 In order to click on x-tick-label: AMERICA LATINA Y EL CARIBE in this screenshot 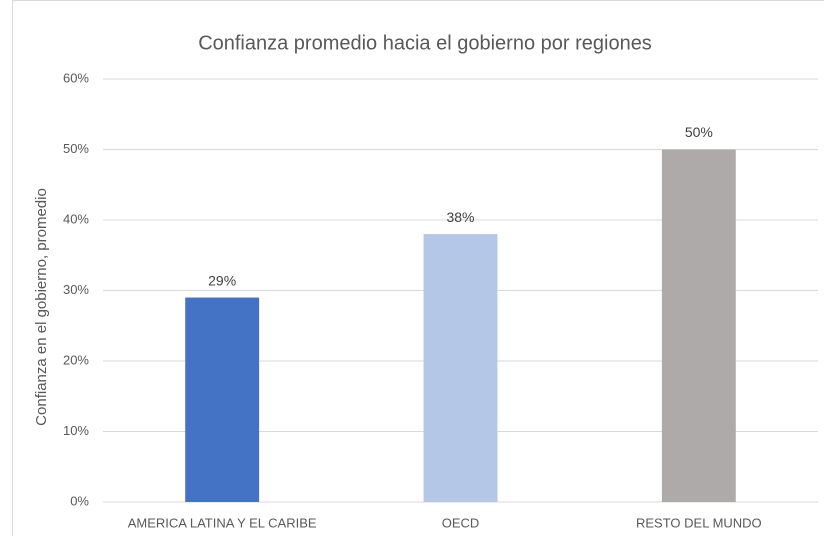, I will do `click(222, 522)`.